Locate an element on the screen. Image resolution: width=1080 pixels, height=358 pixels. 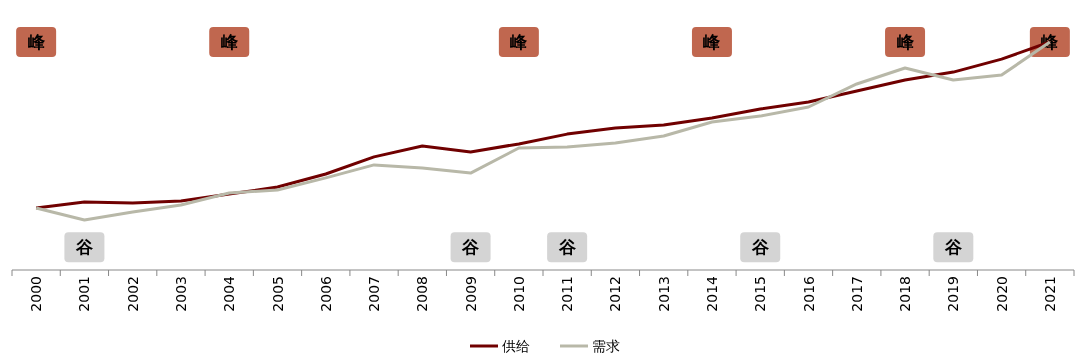
x-tick-label: 2007 is located at coordinates (374, 294).